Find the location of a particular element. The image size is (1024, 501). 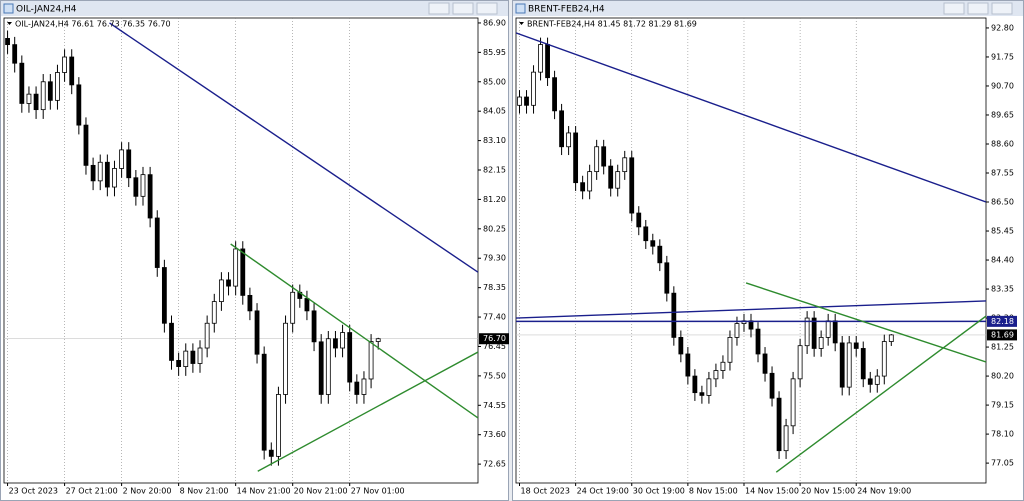

y-tick-label: 86.90 is located at coordinates (494, 22).